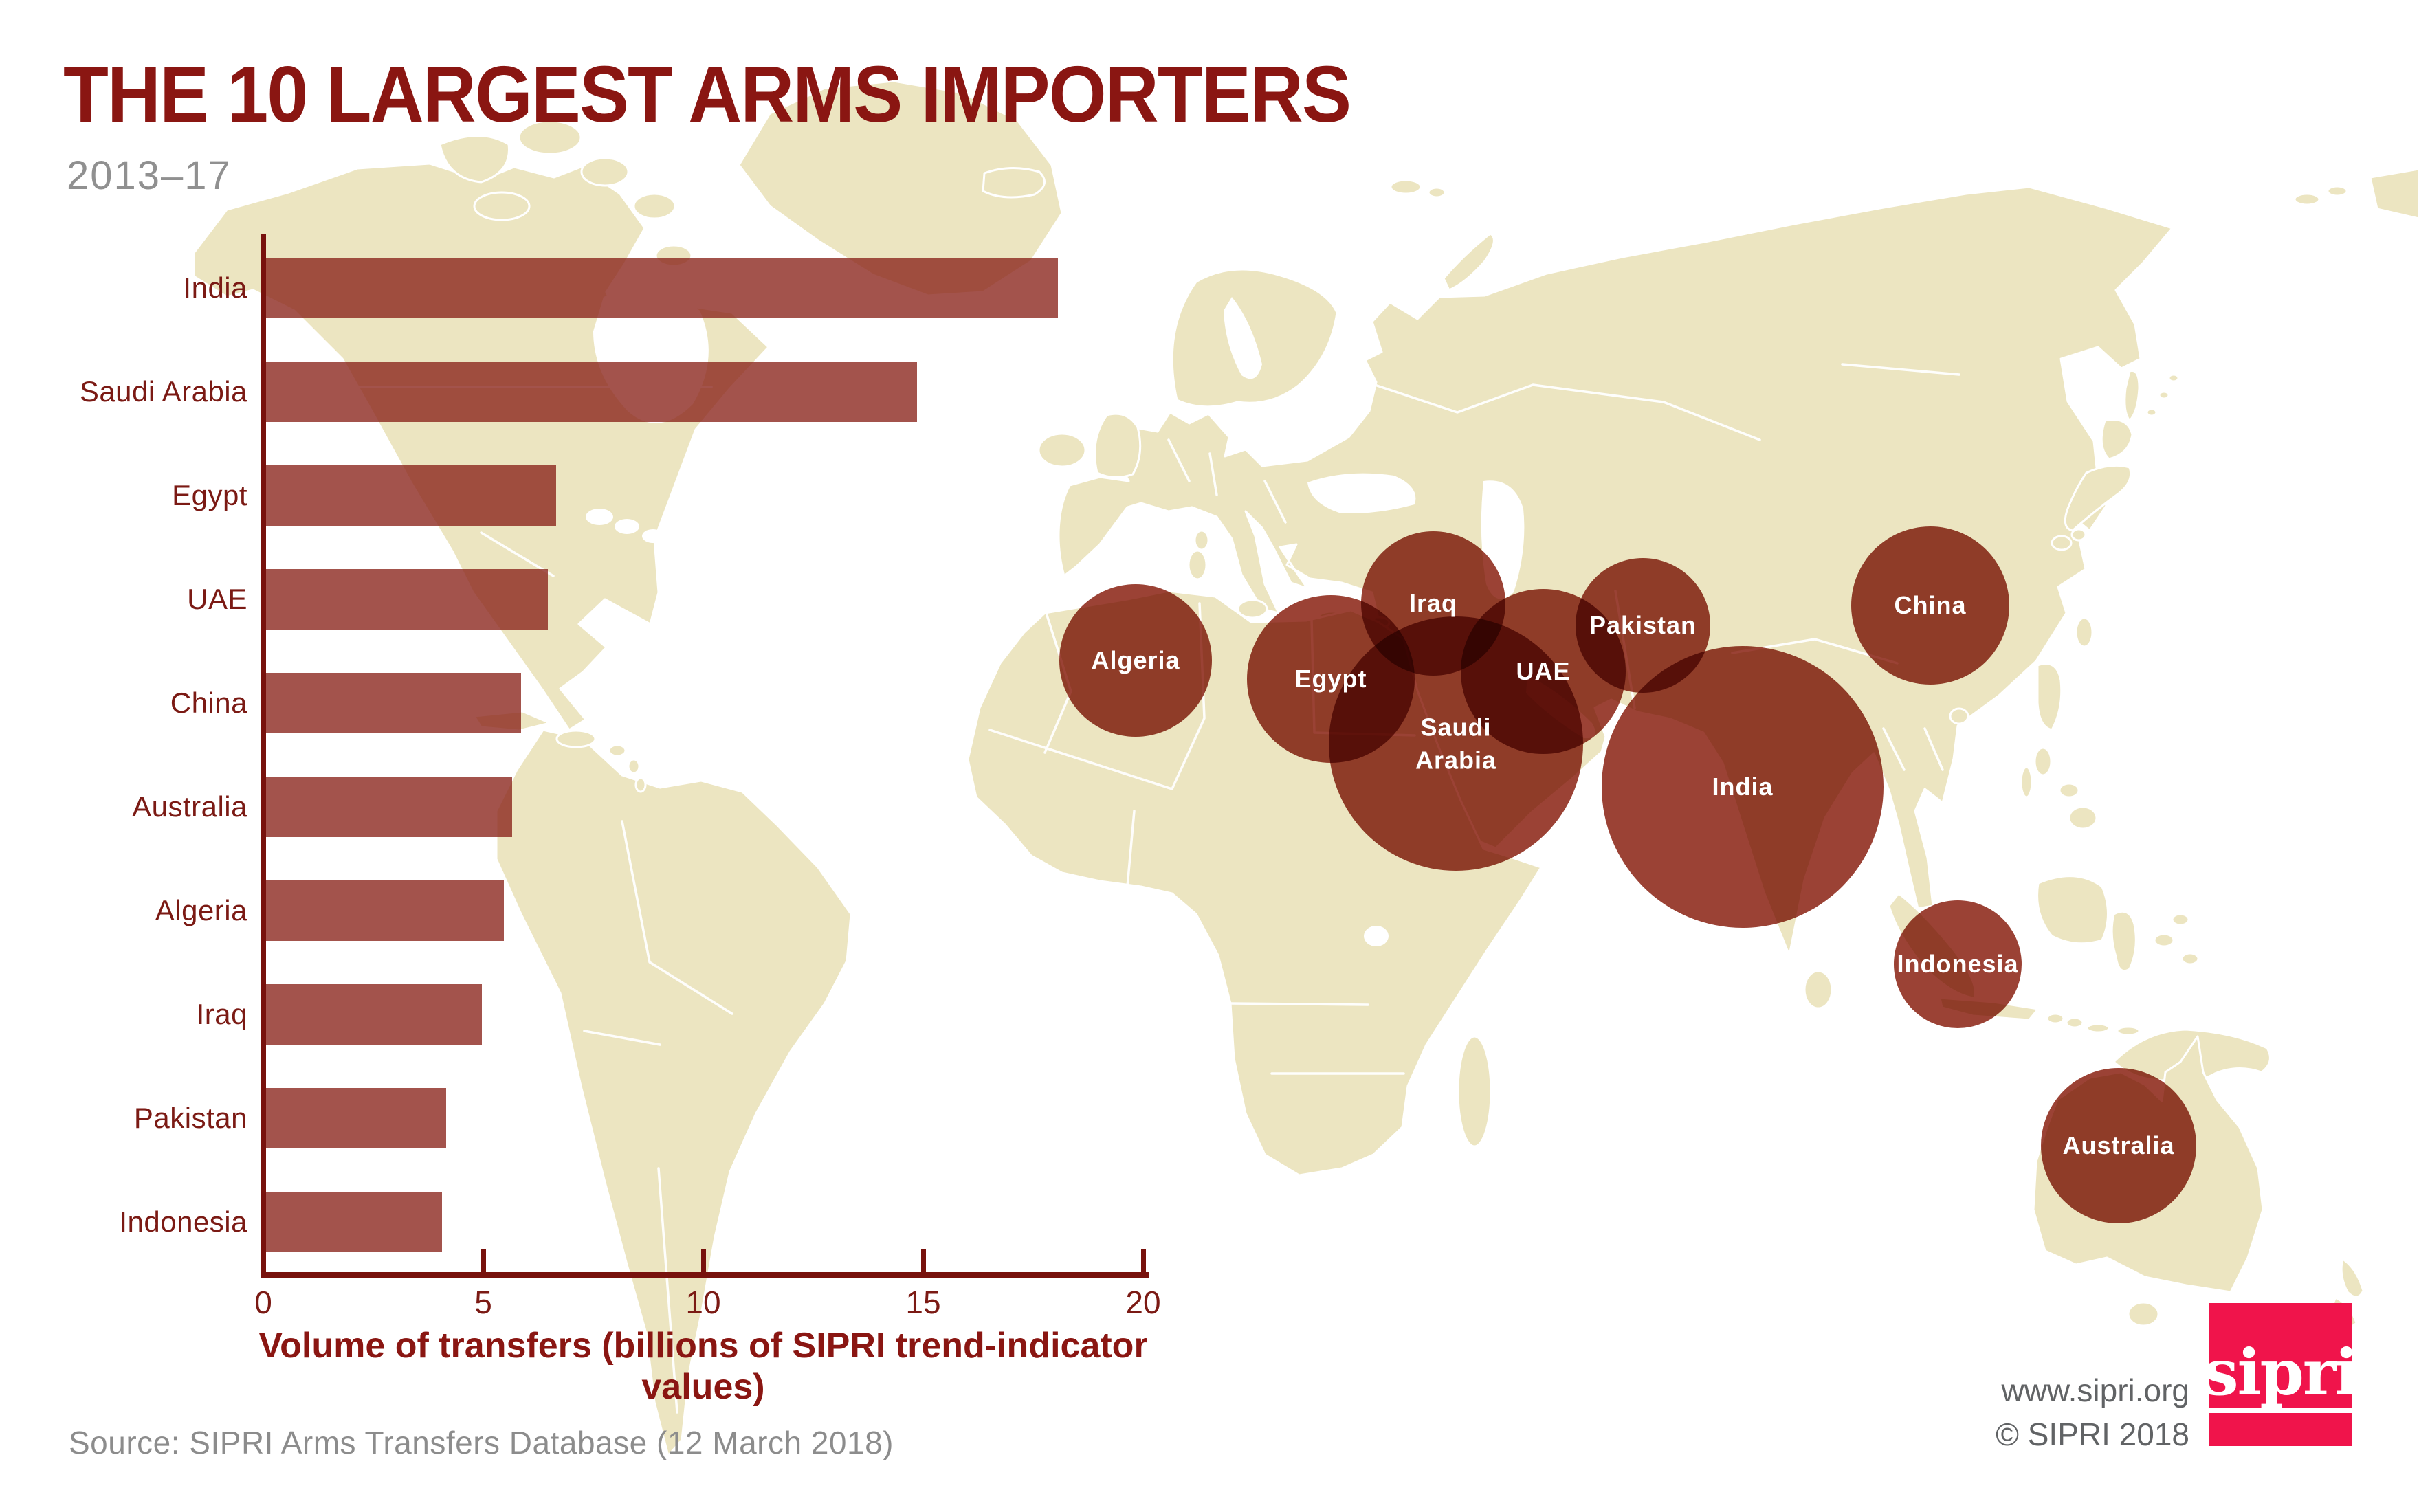 The image size is (2419, 1512). I want to click on bar-label-algeria: Algeria, so click(201, 910).